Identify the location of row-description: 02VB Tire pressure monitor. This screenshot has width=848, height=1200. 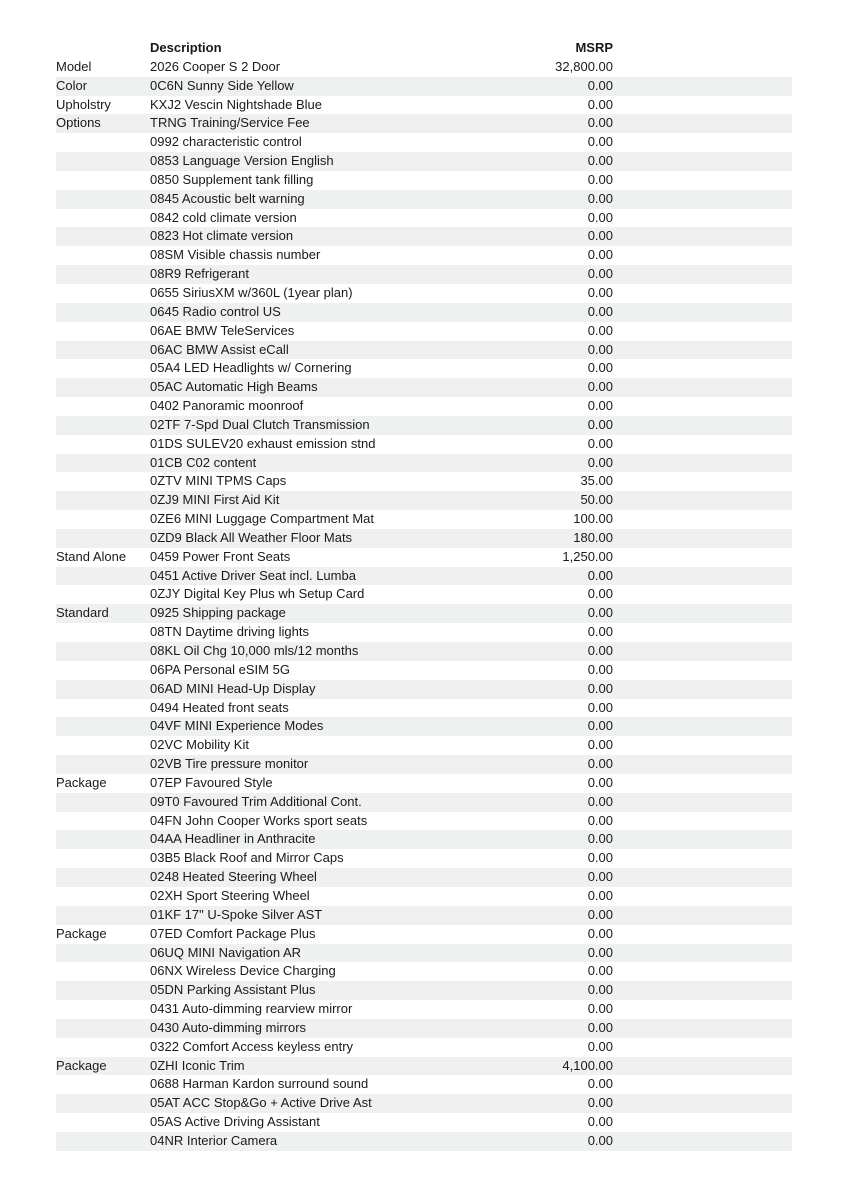
(229, 764).